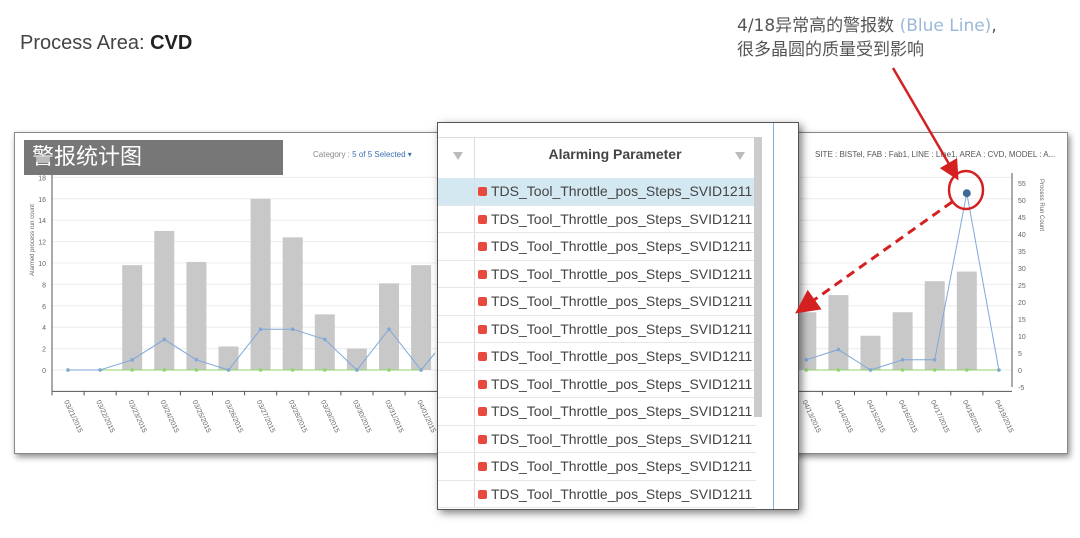 The image size is (1080, 538). What do you see at coordinates (1022, 252) in the screenshot?
I see `y-tick-label-right: 35` at bounding box center [1022, 252].